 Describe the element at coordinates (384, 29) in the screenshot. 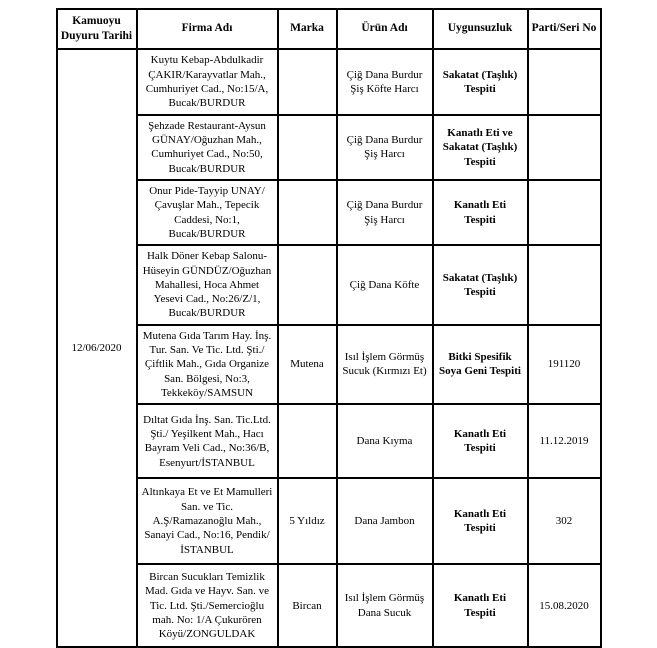

I see `col-header-product-name: Ürün Adı` at that location.